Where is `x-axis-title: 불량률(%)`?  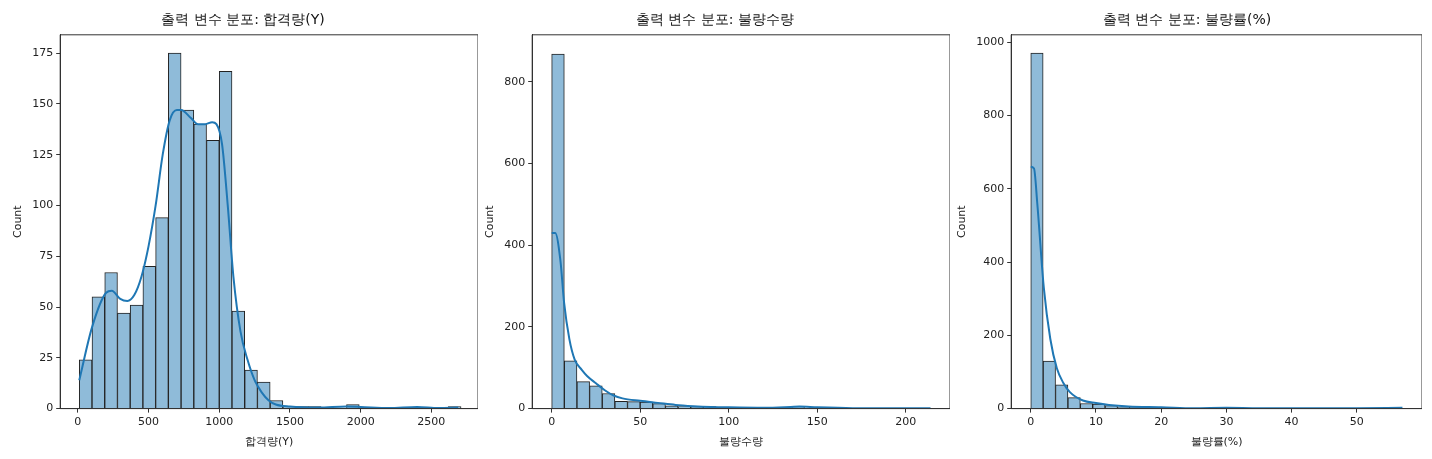
x-axis-title: 불량률(%) is located at coordinates (1216, 442).